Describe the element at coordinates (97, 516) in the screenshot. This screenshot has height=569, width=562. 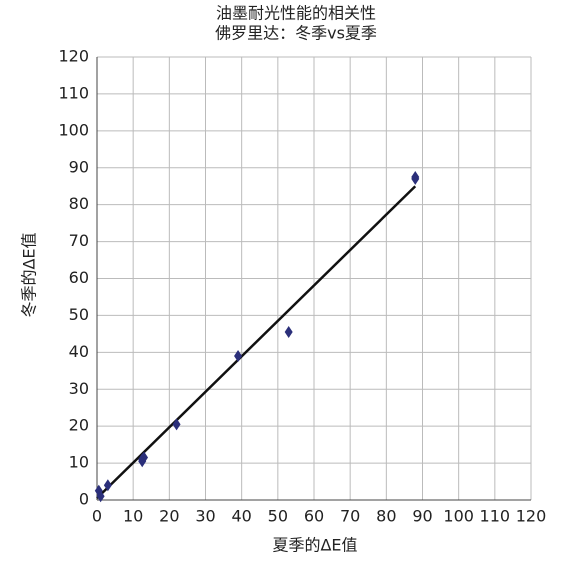
I see `x-tick-label: 0` at that location.